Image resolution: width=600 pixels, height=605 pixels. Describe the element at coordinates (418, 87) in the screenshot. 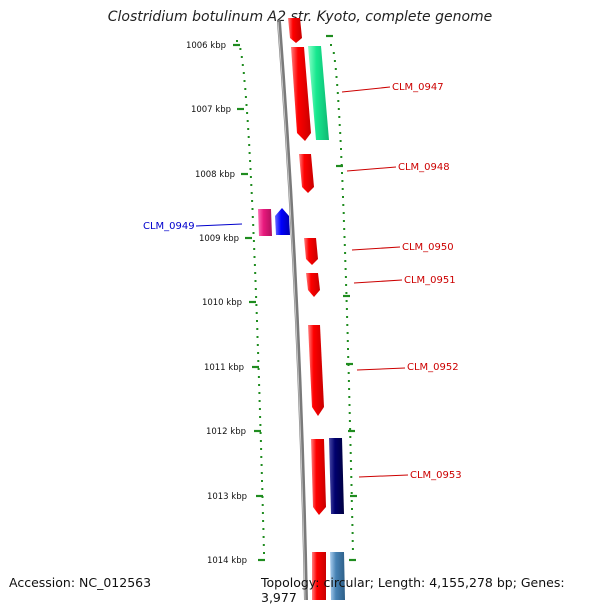

I see `gene-label-clm-0947: CLM_0947` at that location.